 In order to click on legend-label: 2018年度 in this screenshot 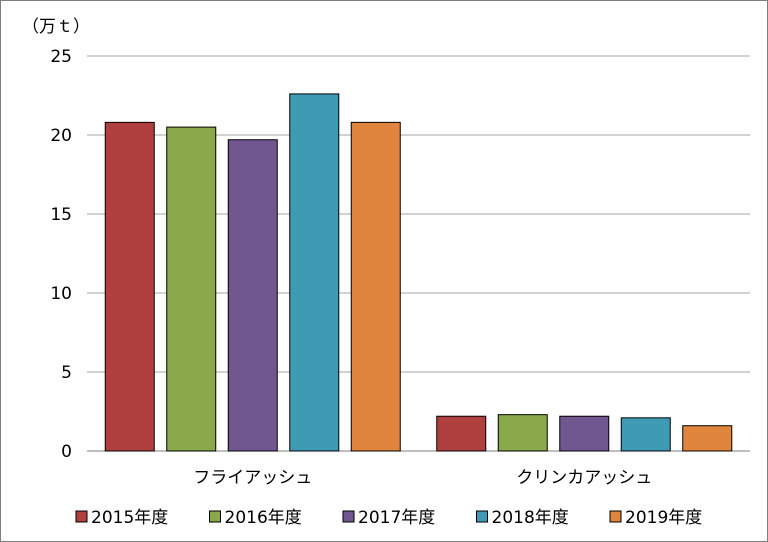, I will do `click(530, 518)`.